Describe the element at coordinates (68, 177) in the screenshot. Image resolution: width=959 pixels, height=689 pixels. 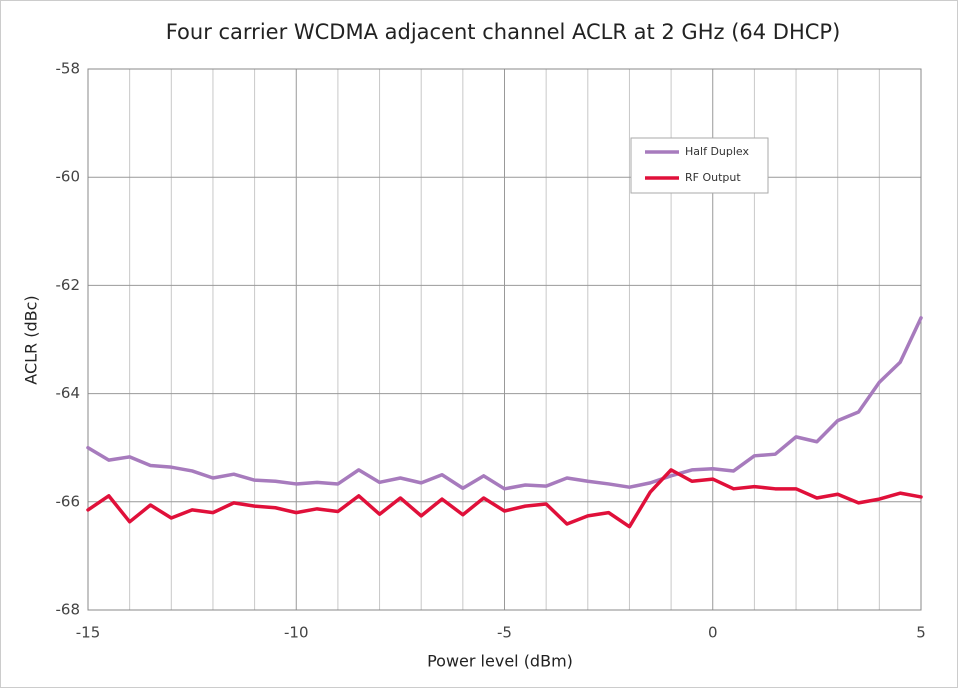
I see `y-tick-label: -60` at that location.